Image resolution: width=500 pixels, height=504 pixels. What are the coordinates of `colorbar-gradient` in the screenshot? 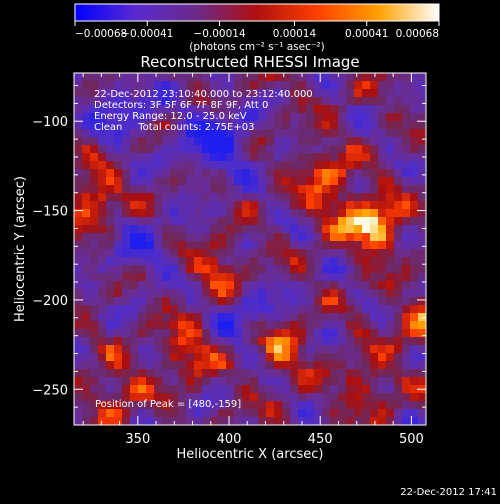 It's located at (257, 12).